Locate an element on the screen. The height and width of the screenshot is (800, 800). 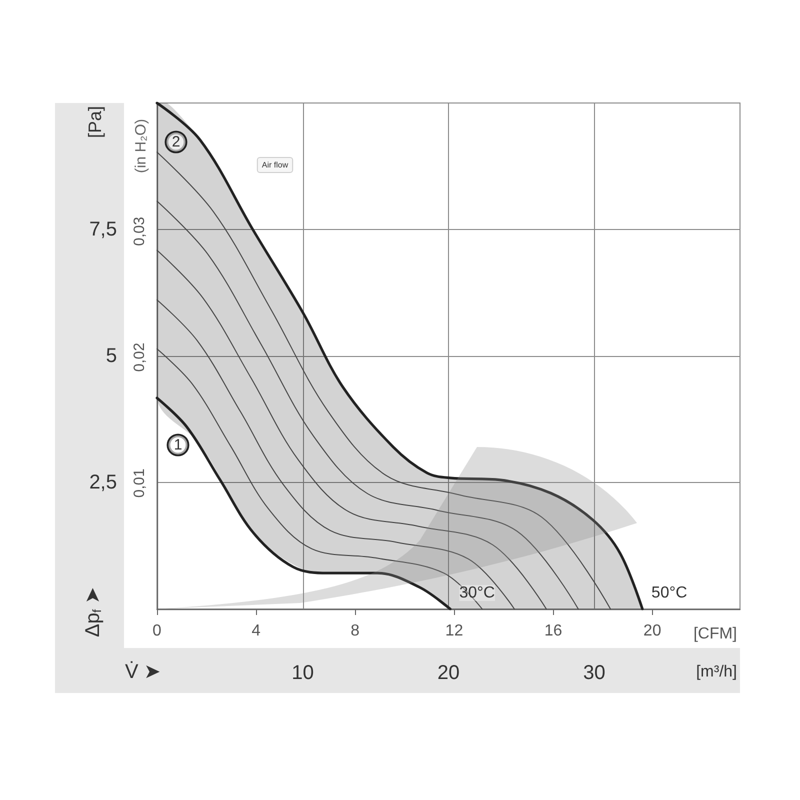
x2-tick-label: 10 is located at coordinates (303, 673).